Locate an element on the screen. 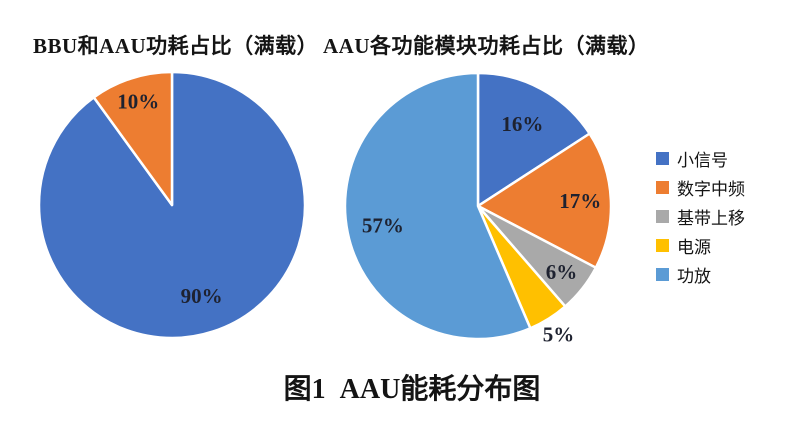 This screenshot has height=425, width=796. legend-item-small-signal: 小信号 is located at coordinates (700, 158).